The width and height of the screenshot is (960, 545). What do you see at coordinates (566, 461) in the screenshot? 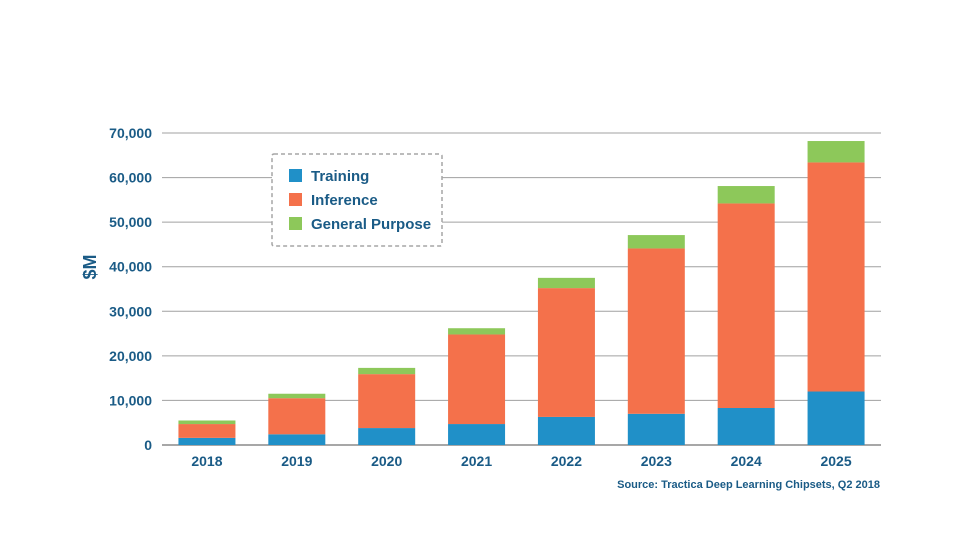
I see `x-tick-label: 2022` at bounding box center [566, 461].